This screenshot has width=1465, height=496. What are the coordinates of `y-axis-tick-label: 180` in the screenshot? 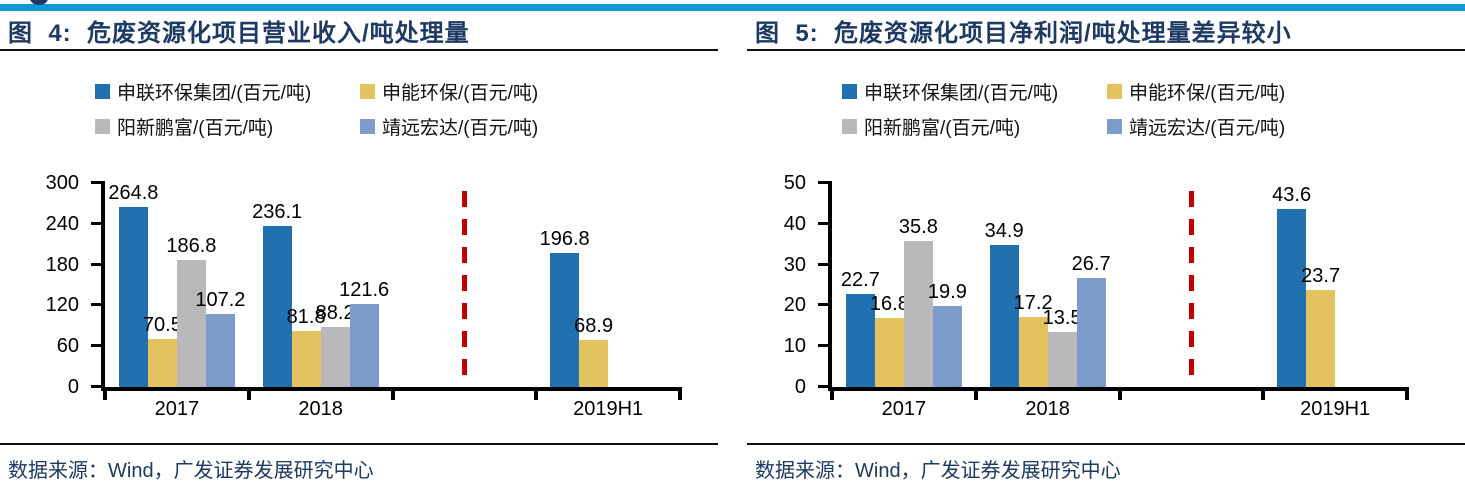 It's located at (62, 264).